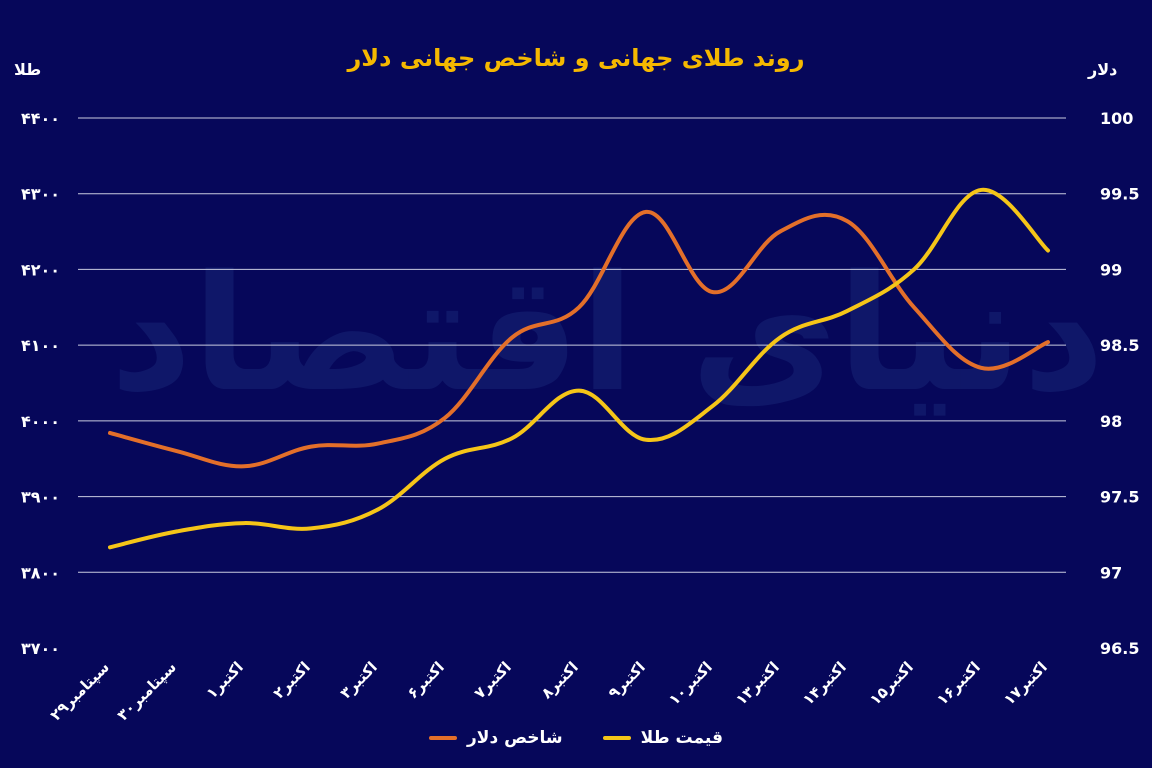  Describe the element at coordinates (576, 58) in the screenshot. I see `chart-title: روند طلای جهانی و شاخص جهانی دلار` at that location.